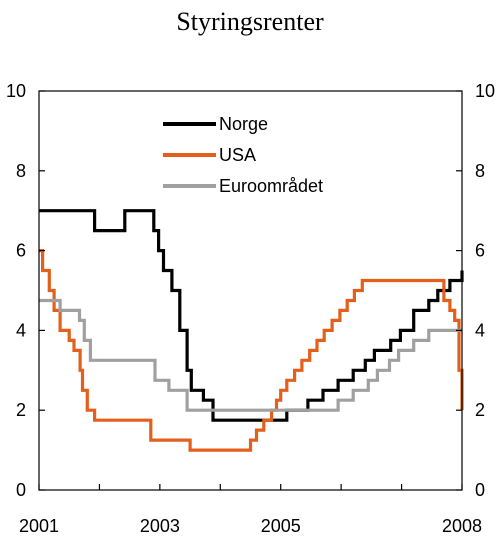 The width and height of the screenshot is (500, 540). What do you see at coordinates (485, 91) in the screenshot?
I see `y-tick-label-right: 10` at bounding box center [485, 91].